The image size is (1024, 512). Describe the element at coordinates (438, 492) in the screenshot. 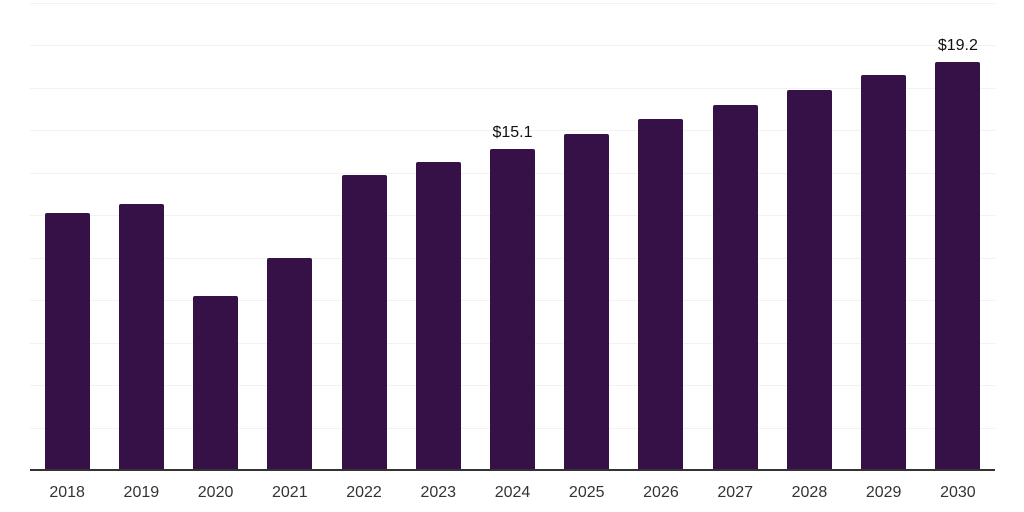

I see `x-axis-label-2023: 2023` at that location.